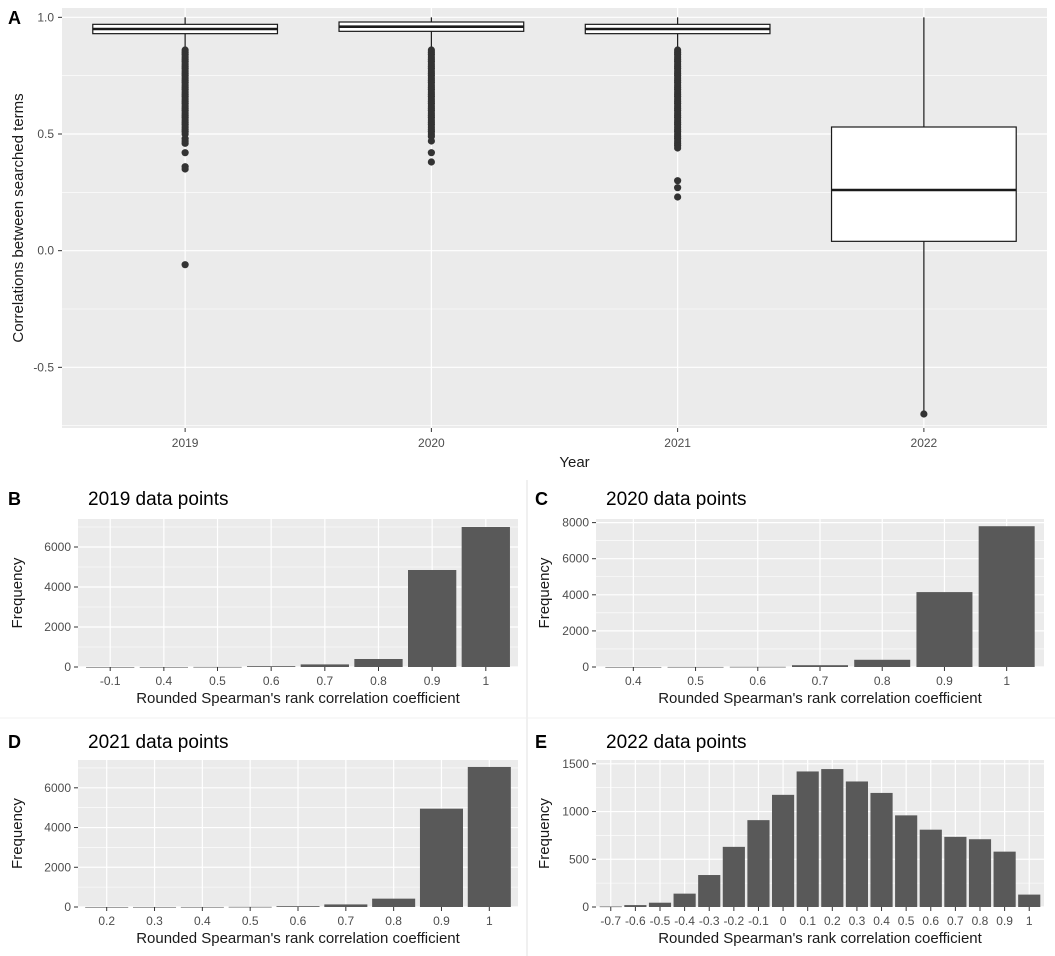 The height and width of the screenshot is (956, 1055). What do you see at coordinates (43, 367) in the screenshot?
I see `panel-a-y-tick-label: -0.5` at bounding box center [43, 367].